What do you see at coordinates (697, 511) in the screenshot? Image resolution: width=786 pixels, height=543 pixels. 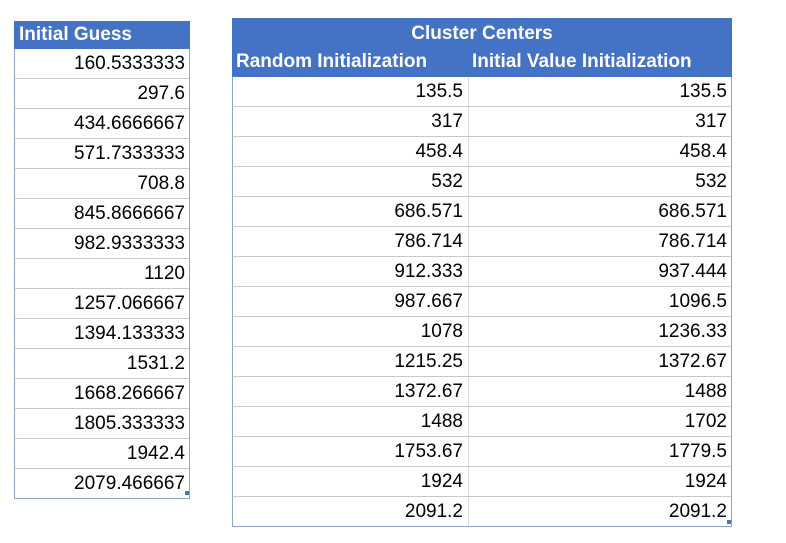 I see `initial-value-initialization-cell: 2091.2` at bounding box center [697, 511].